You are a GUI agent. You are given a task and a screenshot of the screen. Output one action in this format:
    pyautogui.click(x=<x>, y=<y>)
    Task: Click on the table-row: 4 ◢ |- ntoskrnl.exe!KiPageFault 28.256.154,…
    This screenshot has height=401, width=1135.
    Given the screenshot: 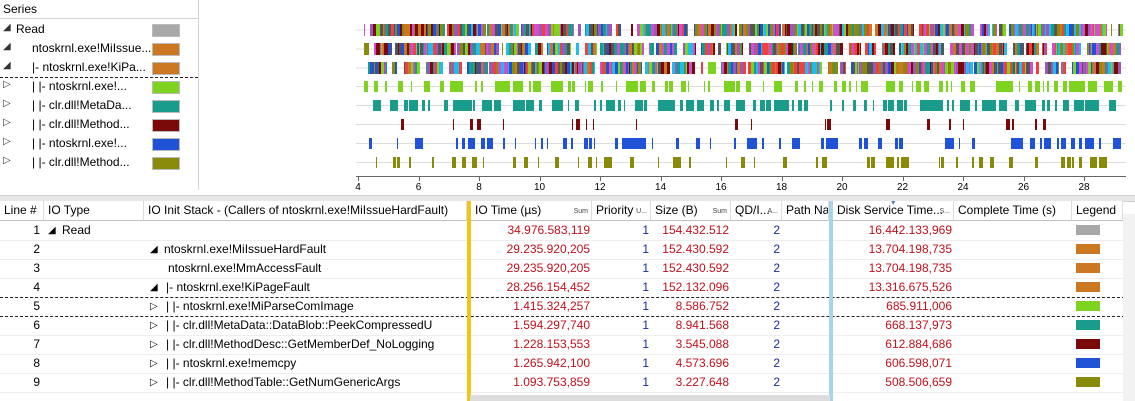 What is the action you would take?
    pyautogui.click(x=567, y=288)
    